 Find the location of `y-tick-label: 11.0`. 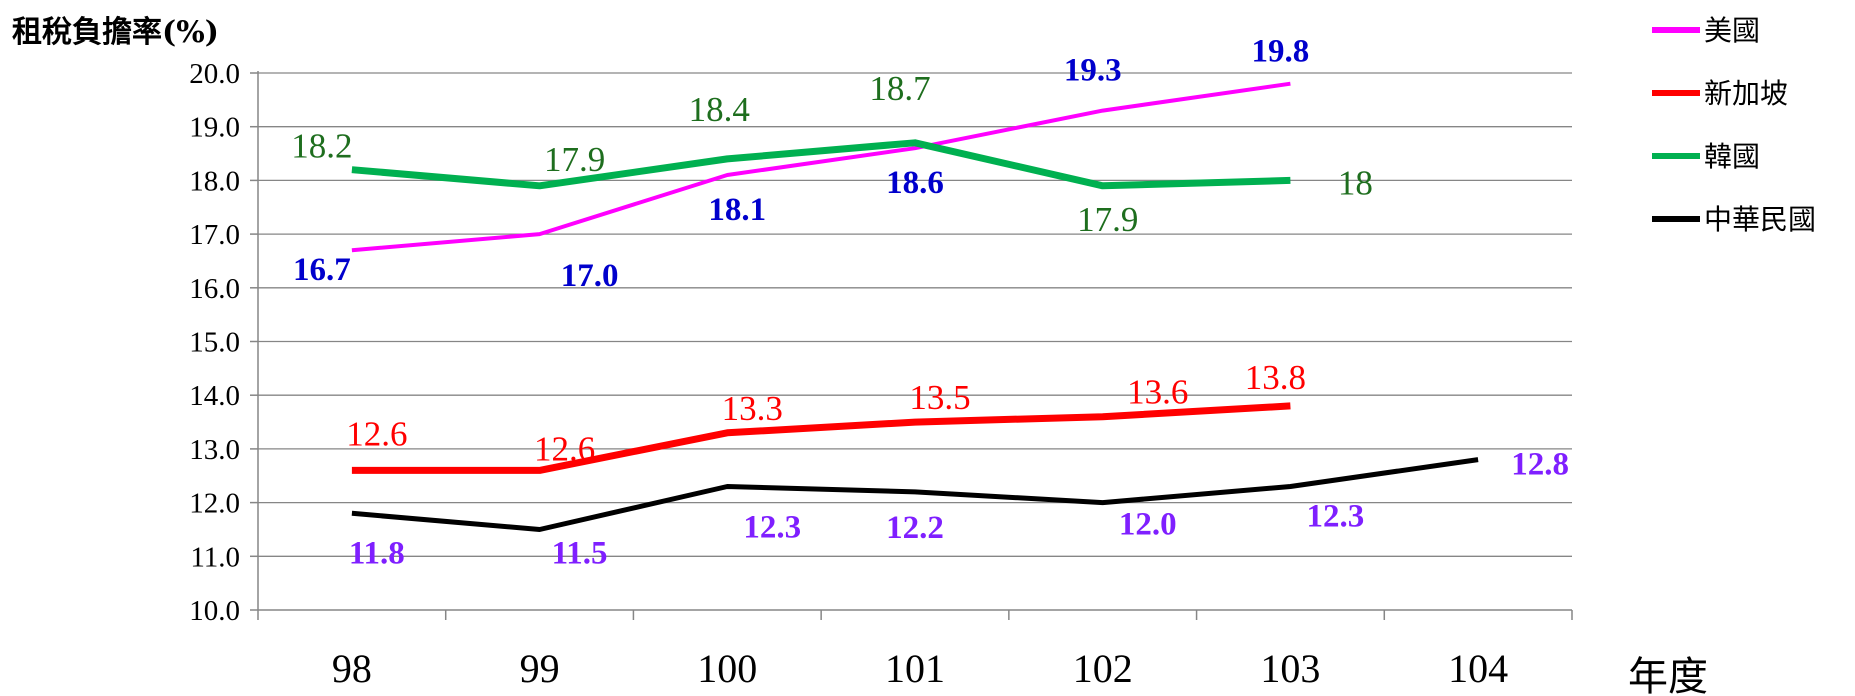

y-tick-label: 11.0 is located at coordinates (215, 557).